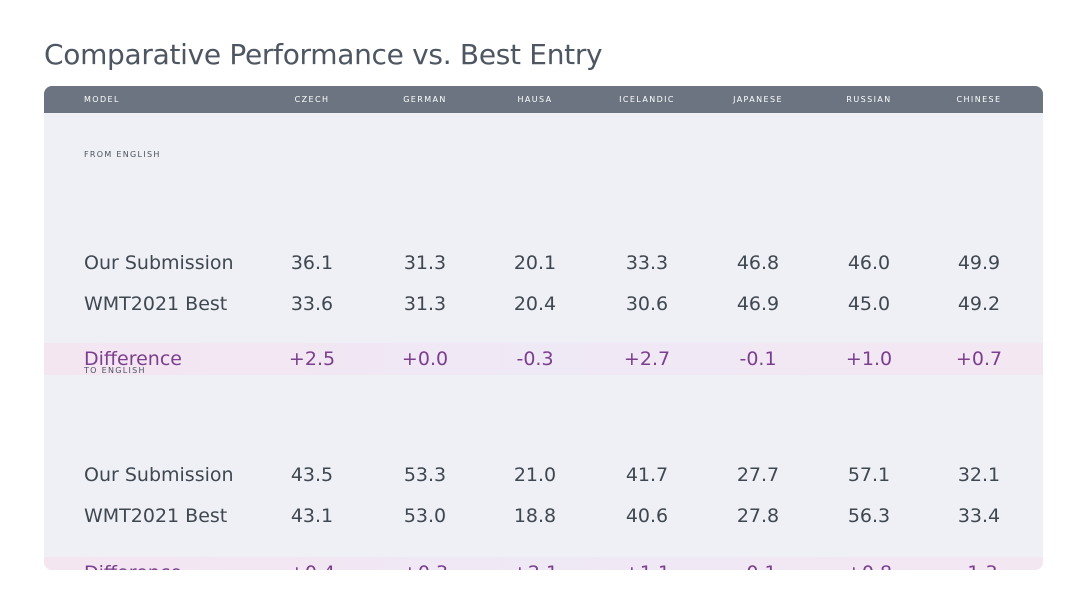 This screenshot has height=608, width=1080. Describe the element at coordinates (535, 263) in the screenshot. I see `table-cell: 20.1` at that location.